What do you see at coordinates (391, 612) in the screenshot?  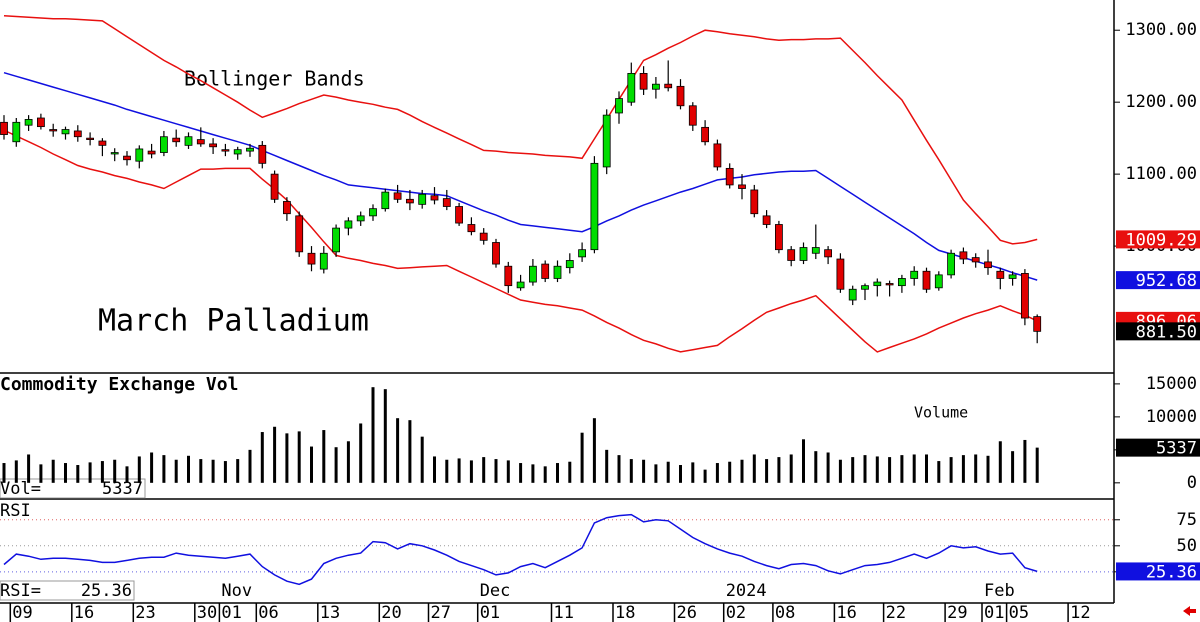 I see `x-tick-label: 20` at bounding box center [391, 612].